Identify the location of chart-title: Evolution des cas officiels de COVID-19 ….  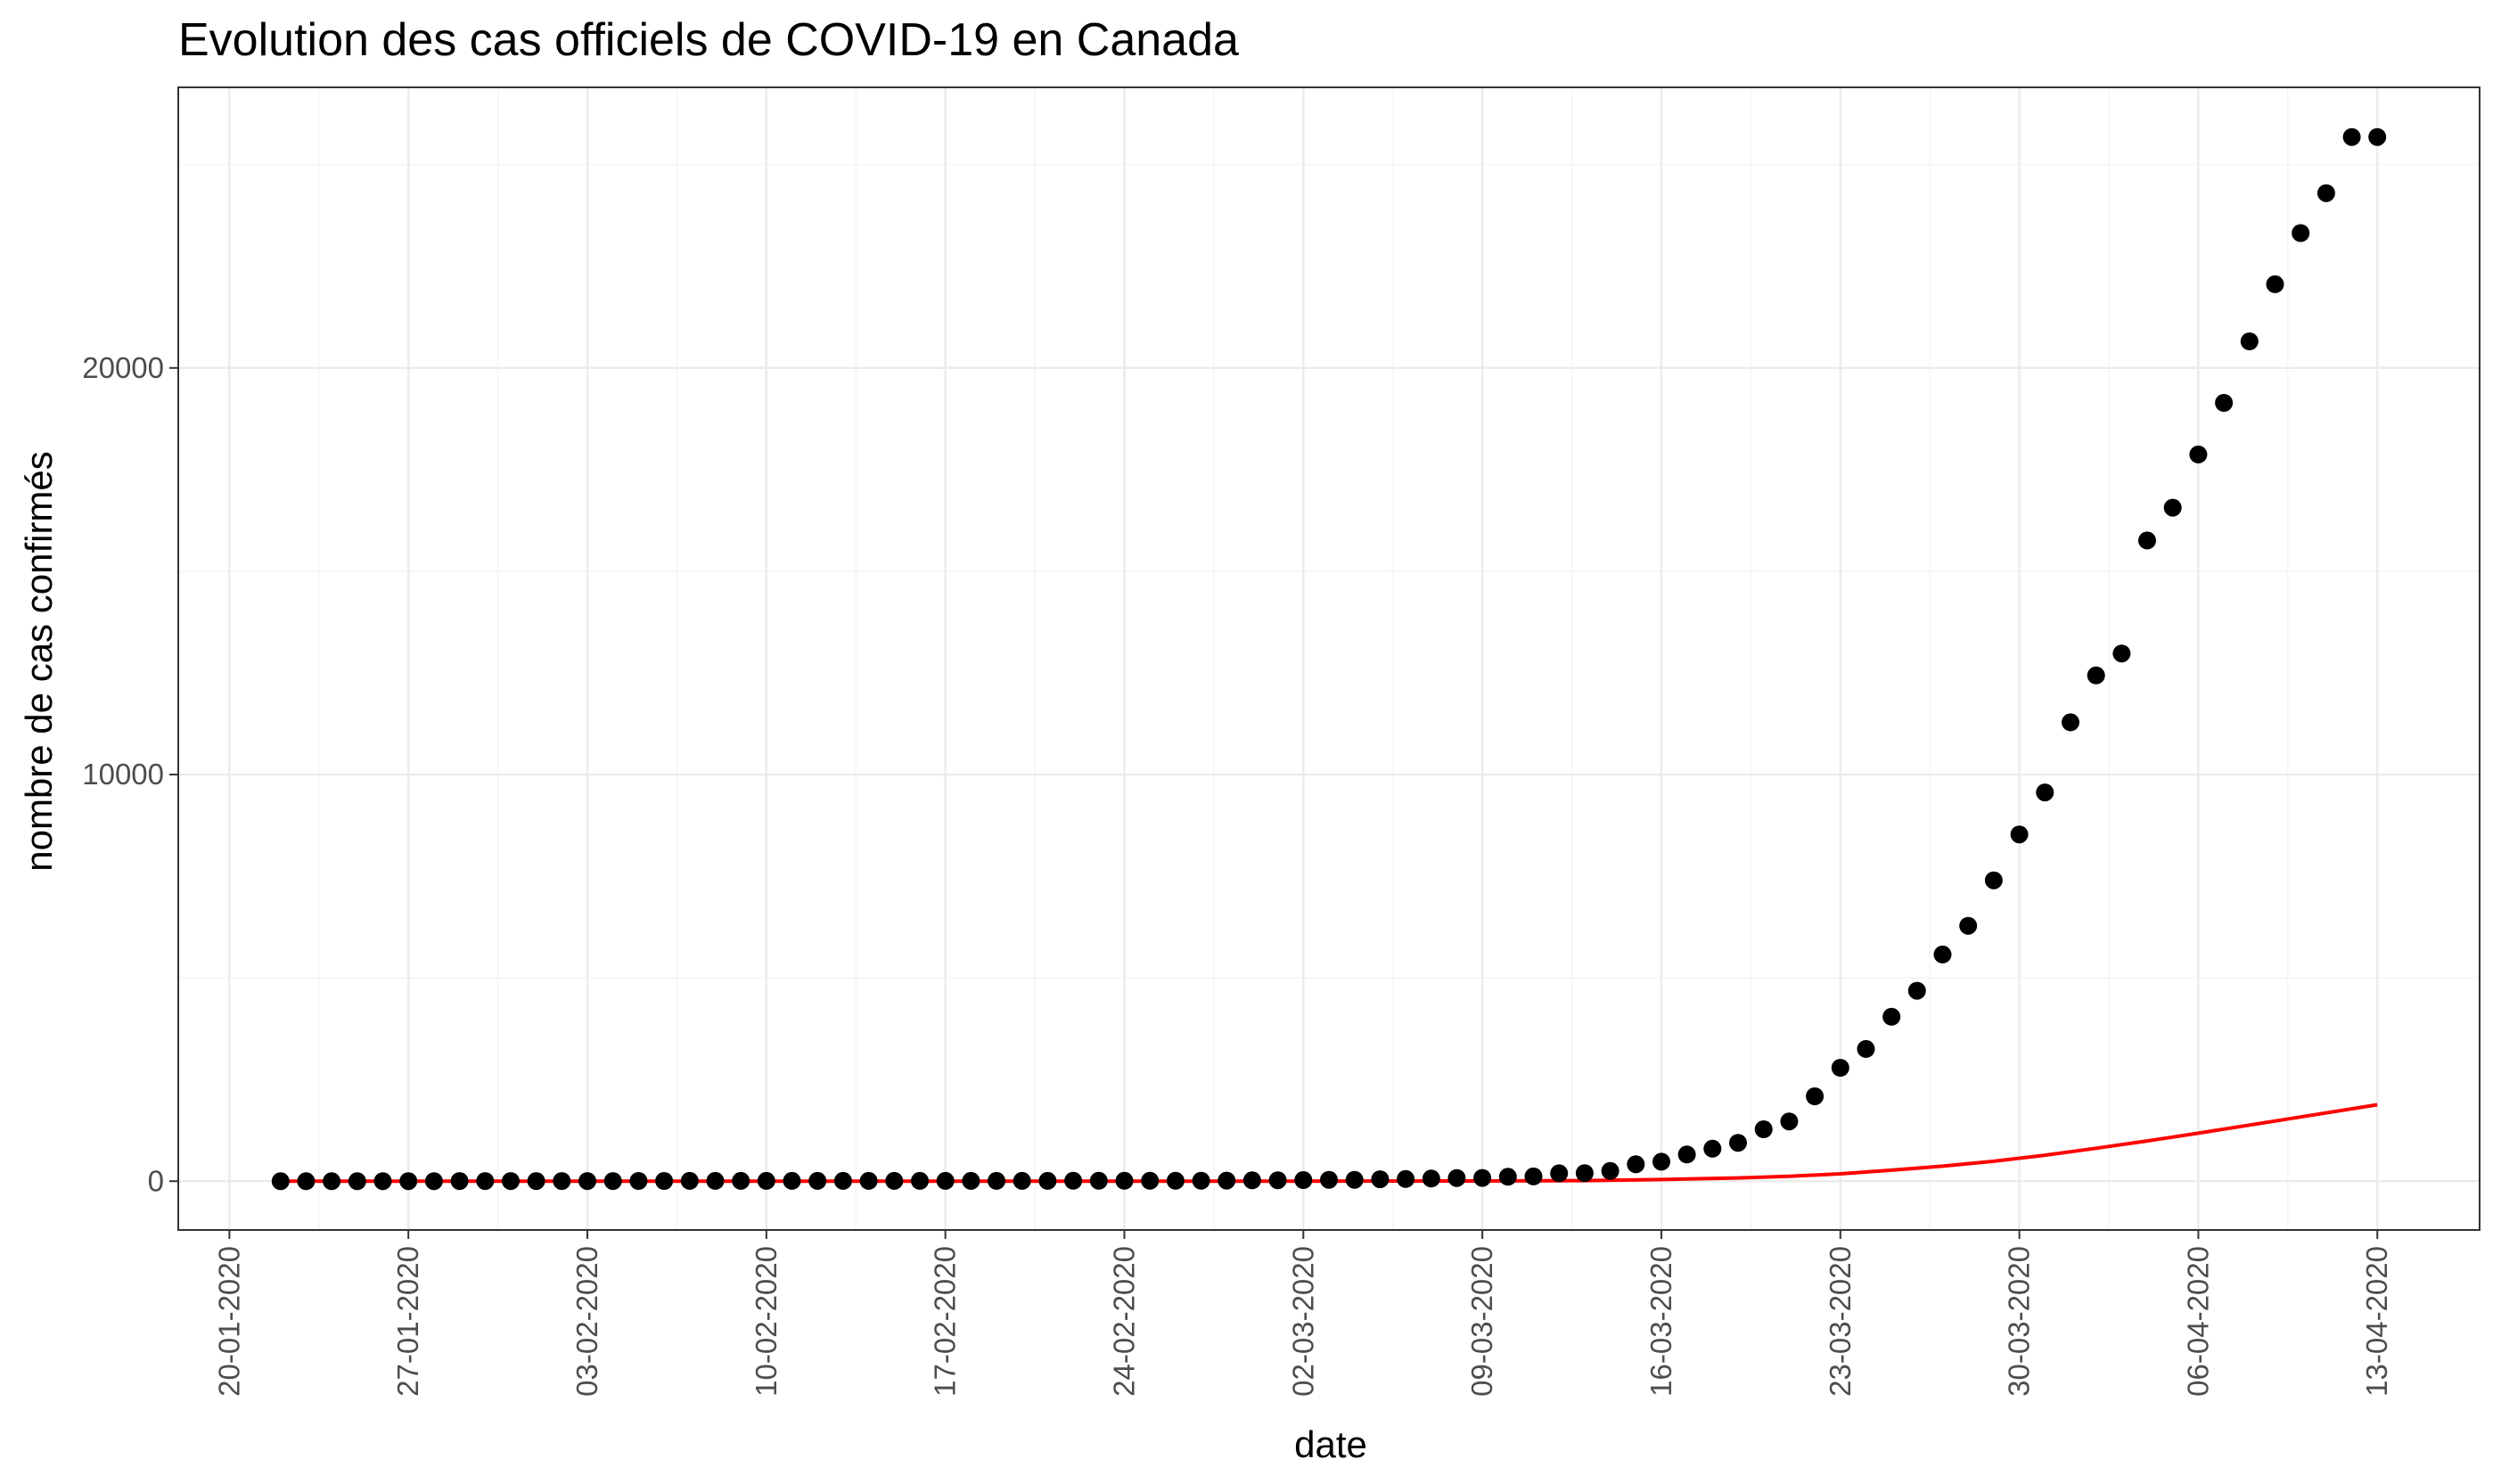
(708, 40).